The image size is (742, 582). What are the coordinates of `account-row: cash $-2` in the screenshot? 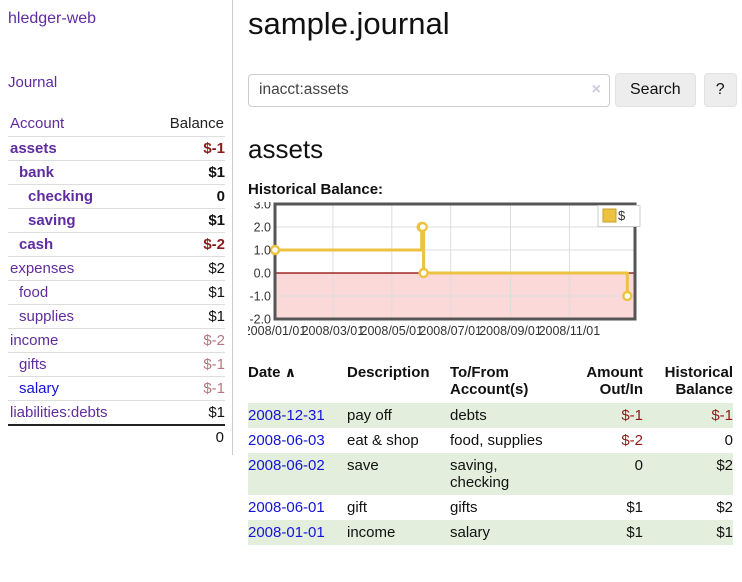 It's located at (116, 244).